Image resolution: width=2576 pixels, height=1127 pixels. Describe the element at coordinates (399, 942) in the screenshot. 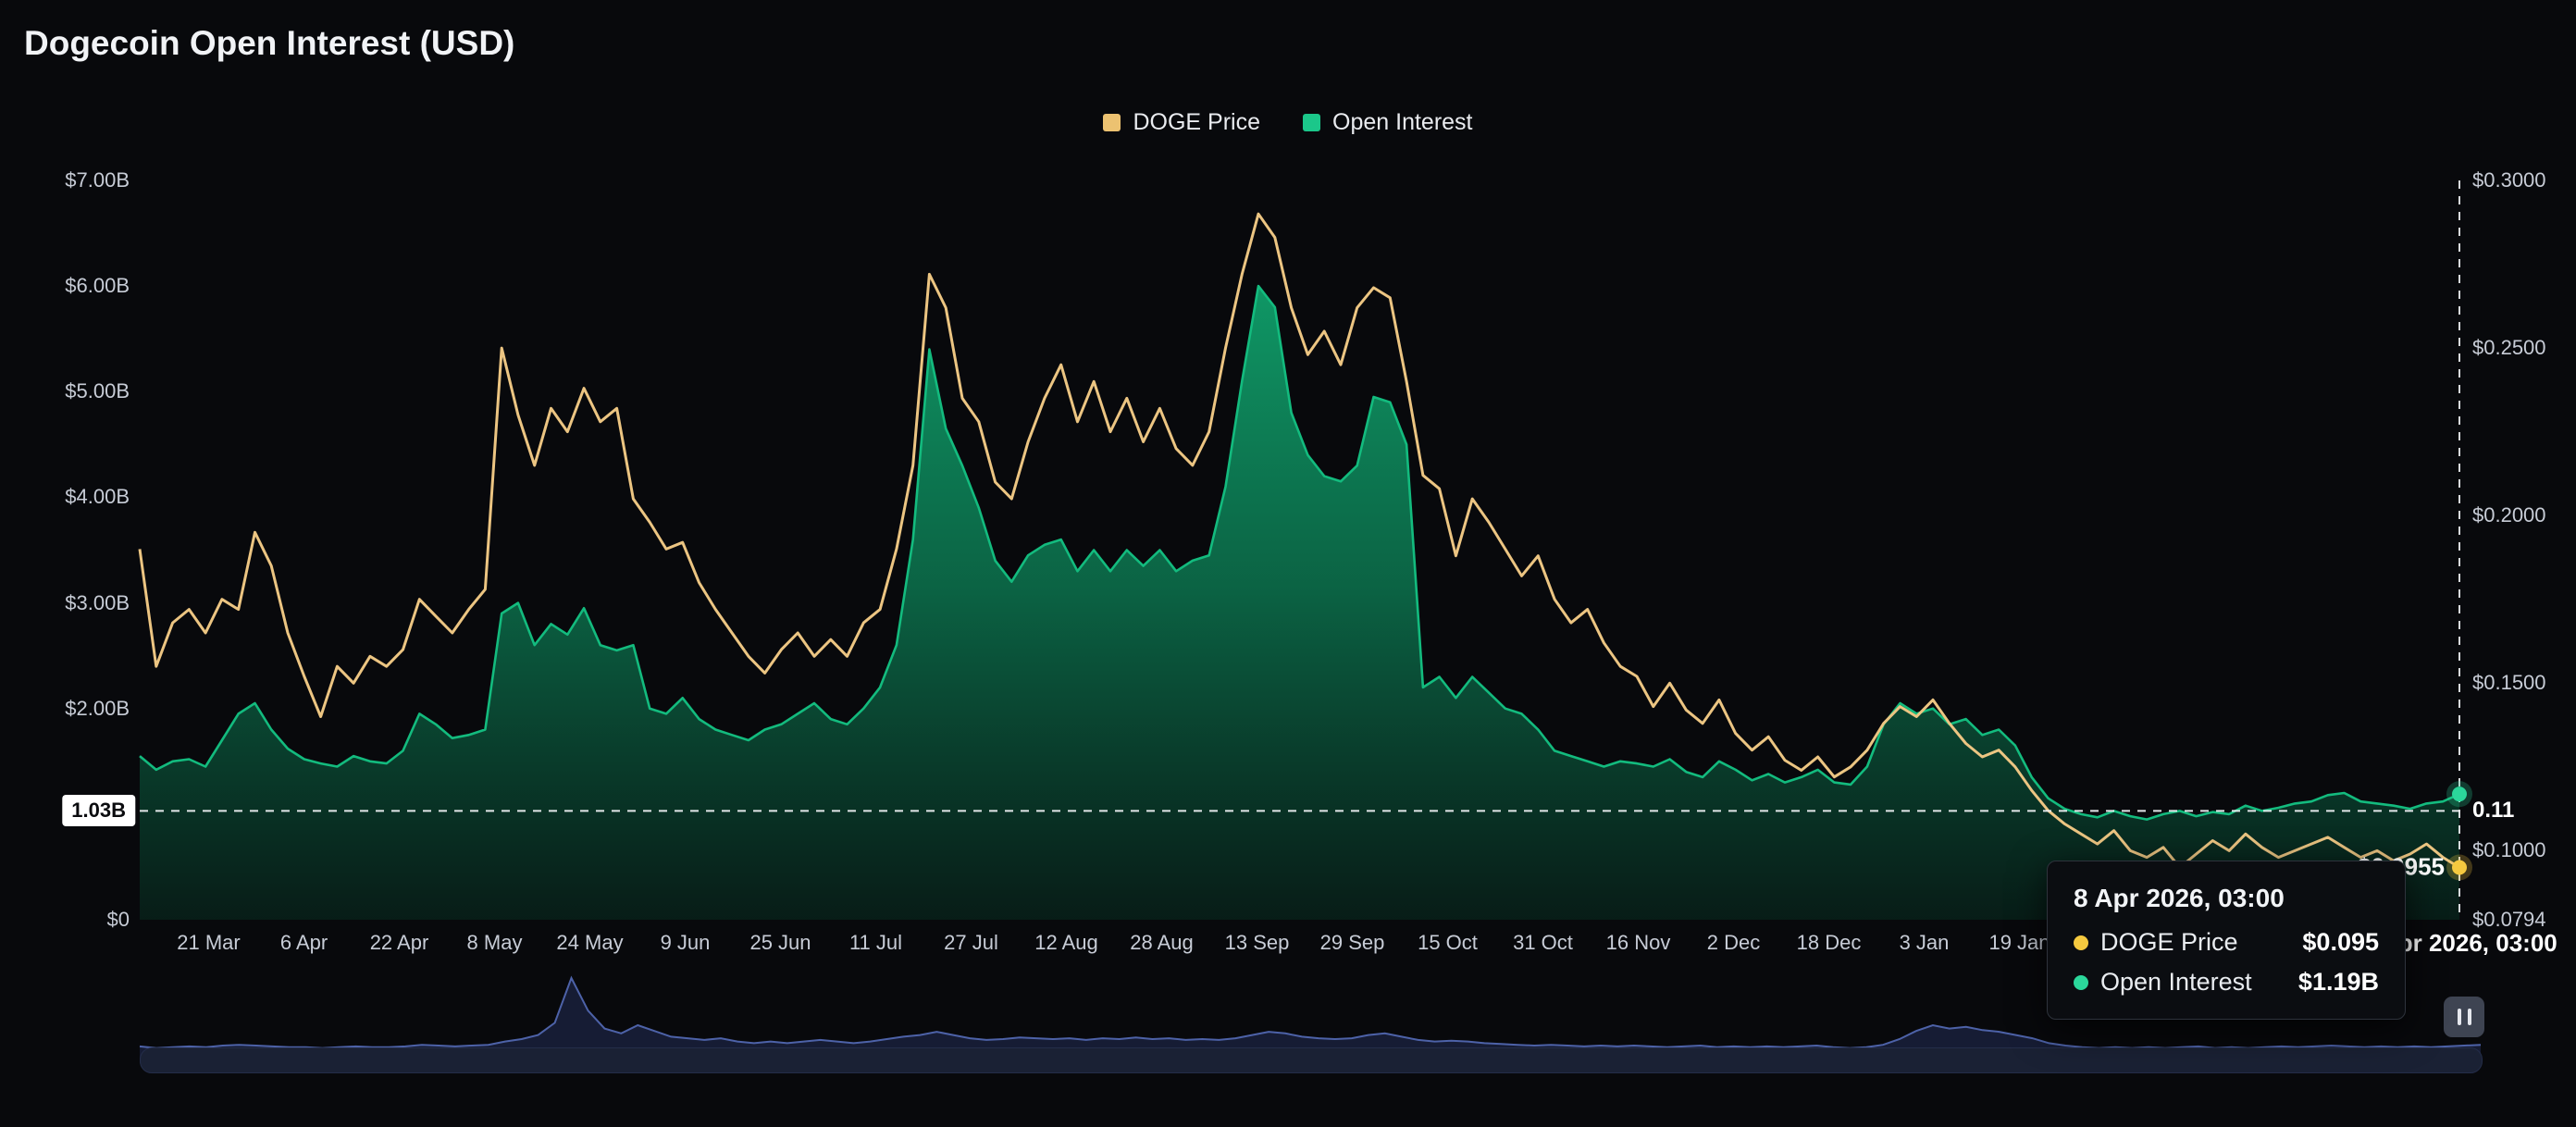

I see `x-axis-tick: 22 Apr` at that location.